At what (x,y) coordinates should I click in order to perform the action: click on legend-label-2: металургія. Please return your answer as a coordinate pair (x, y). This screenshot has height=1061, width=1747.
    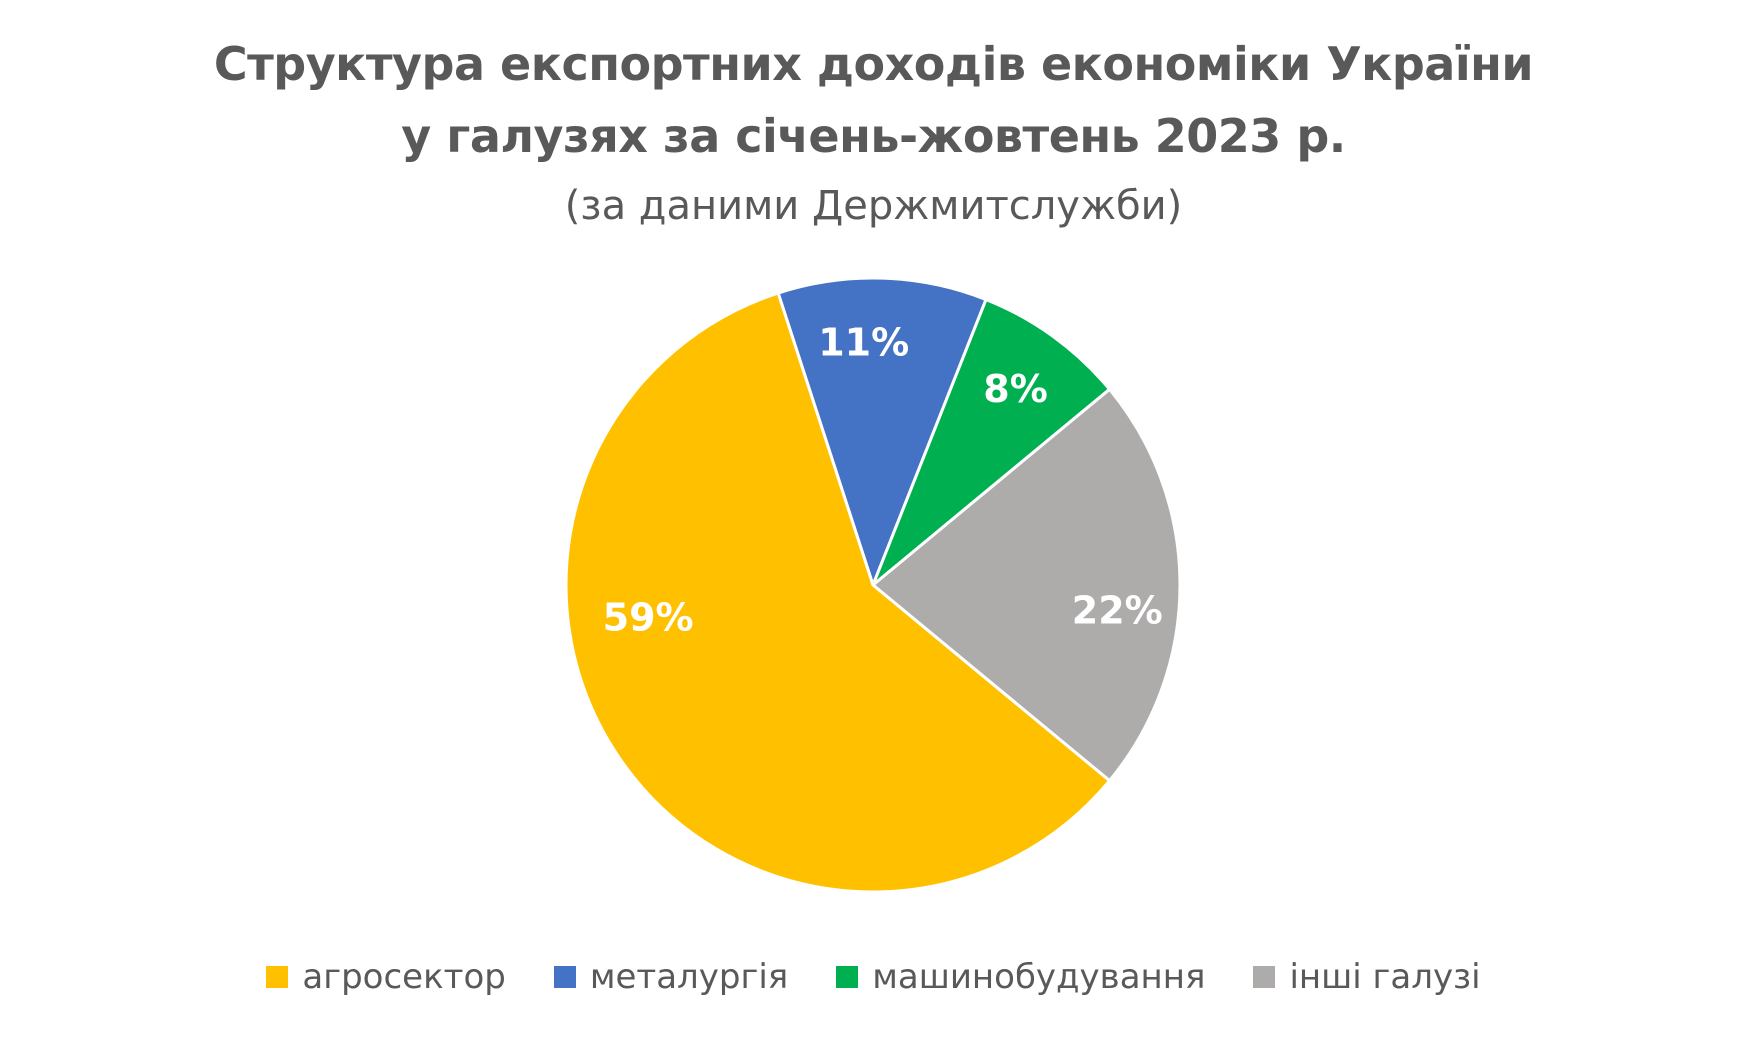
    Looking at the image, I should click on (689, 977).